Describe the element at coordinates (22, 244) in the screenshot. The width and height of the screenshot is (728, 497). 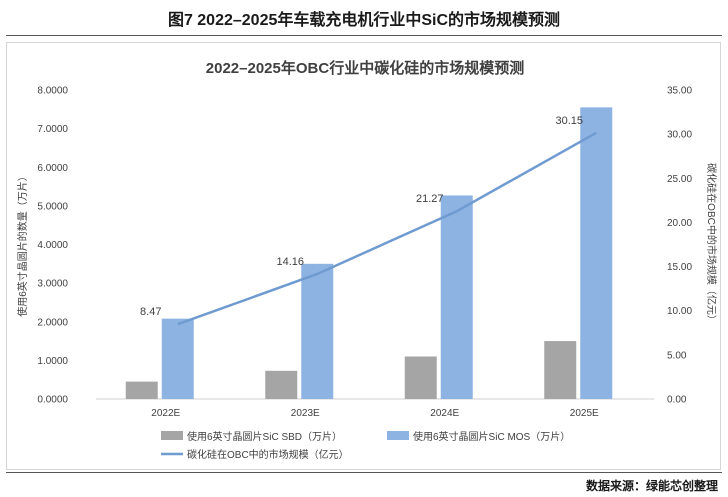
I see `left-axis-label: 使用6英寸晶圆片的数量（万片）` at that location.